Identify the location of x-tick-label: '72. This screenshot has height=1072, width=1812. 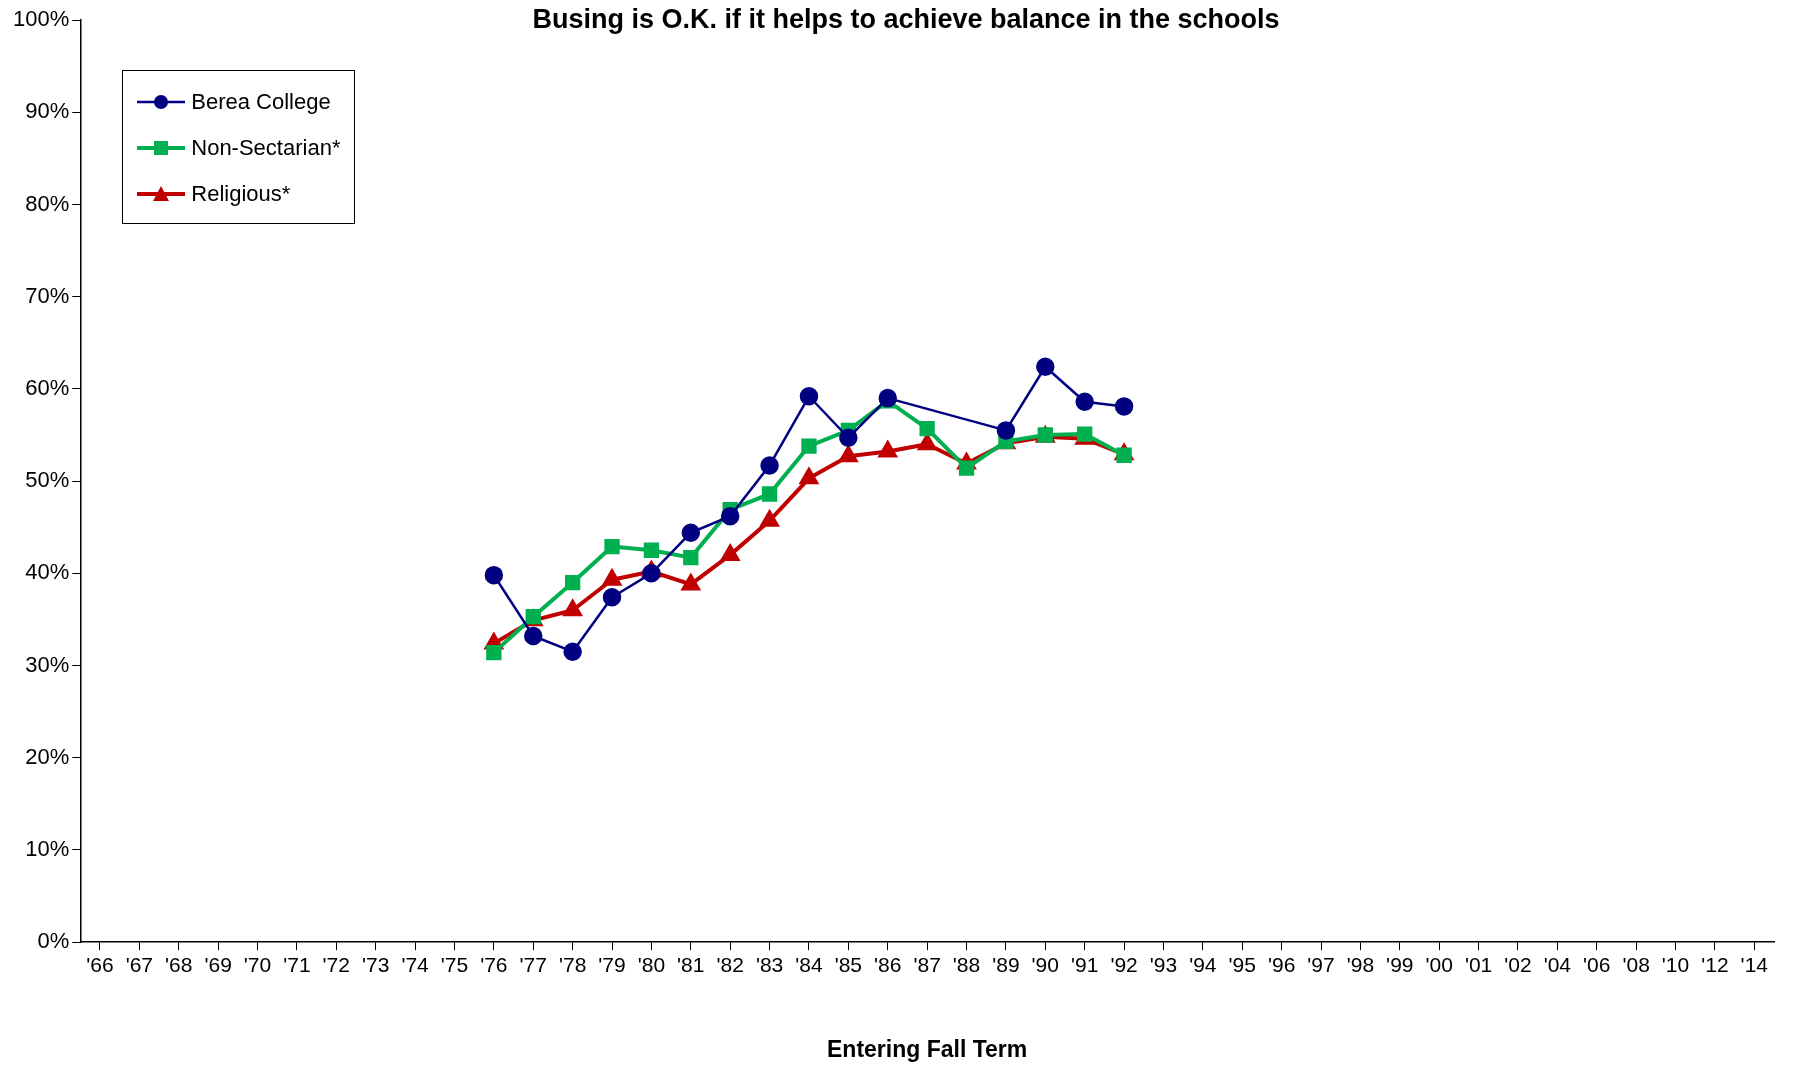
(336, 964).